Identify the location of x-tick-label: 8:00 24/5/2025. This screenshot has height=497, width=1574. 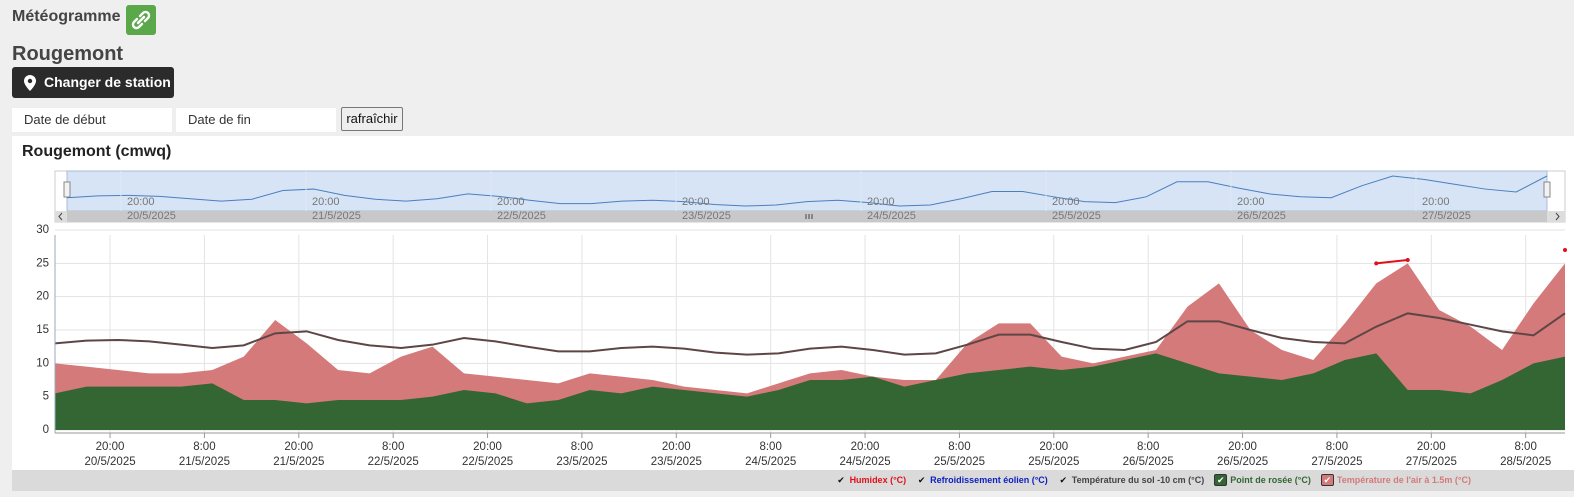
(771, 454).